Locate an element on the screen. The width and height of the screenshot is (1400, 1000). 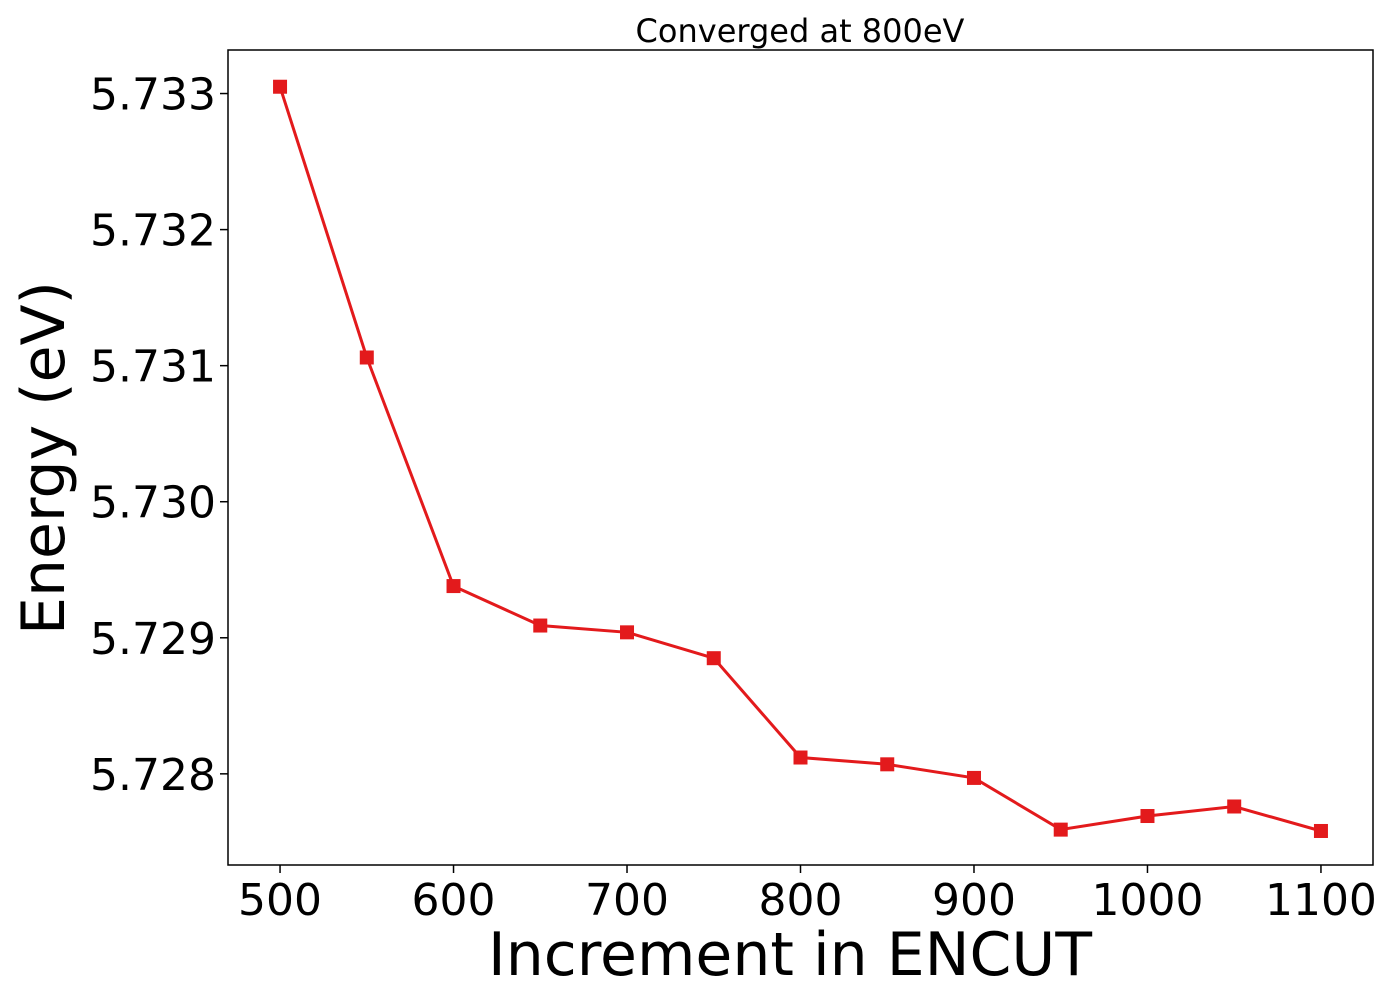
x-tick-label: 800 is located at coordinates (801, 900).